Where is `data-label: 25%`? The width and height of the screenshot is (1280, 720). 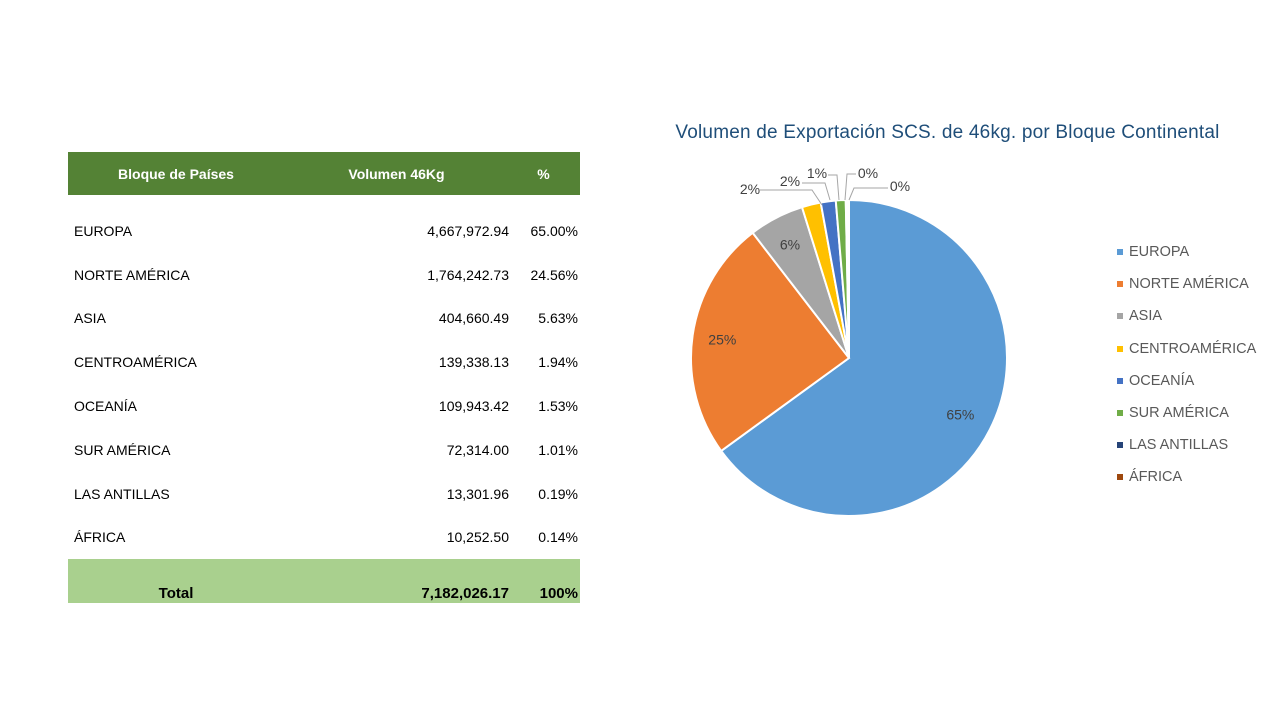
data-label: 25% is located at coordinates (722, 340).